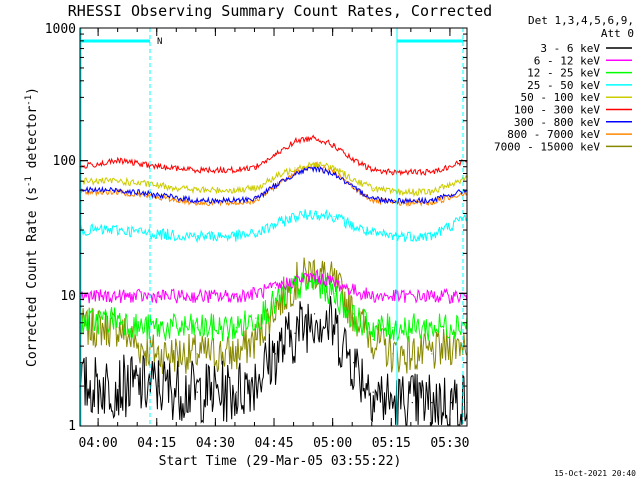 The width and height of the screenshot is (640, 480). What do you see at coordinates (553, 134) in the screenshot?
I see `legend-label-800-7000-kev: 800 - 7000 keV` at bounding box center [553, 134].